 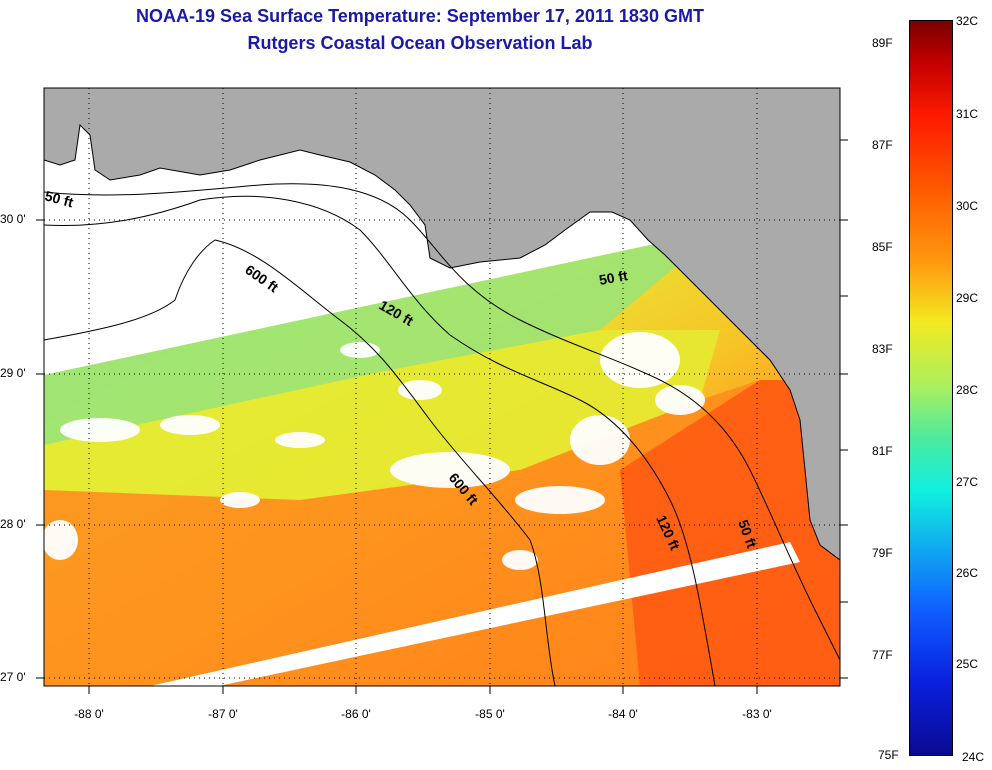 I want to click on colorbar-label-87f: 87F, so click(x=882, y=145).